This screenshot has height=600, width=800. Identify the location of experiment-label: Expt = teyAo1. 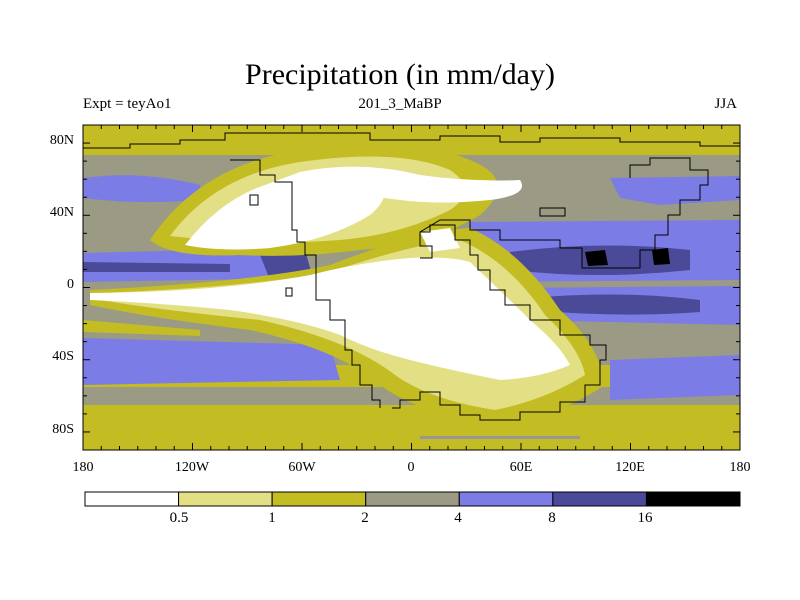
(127, 104).